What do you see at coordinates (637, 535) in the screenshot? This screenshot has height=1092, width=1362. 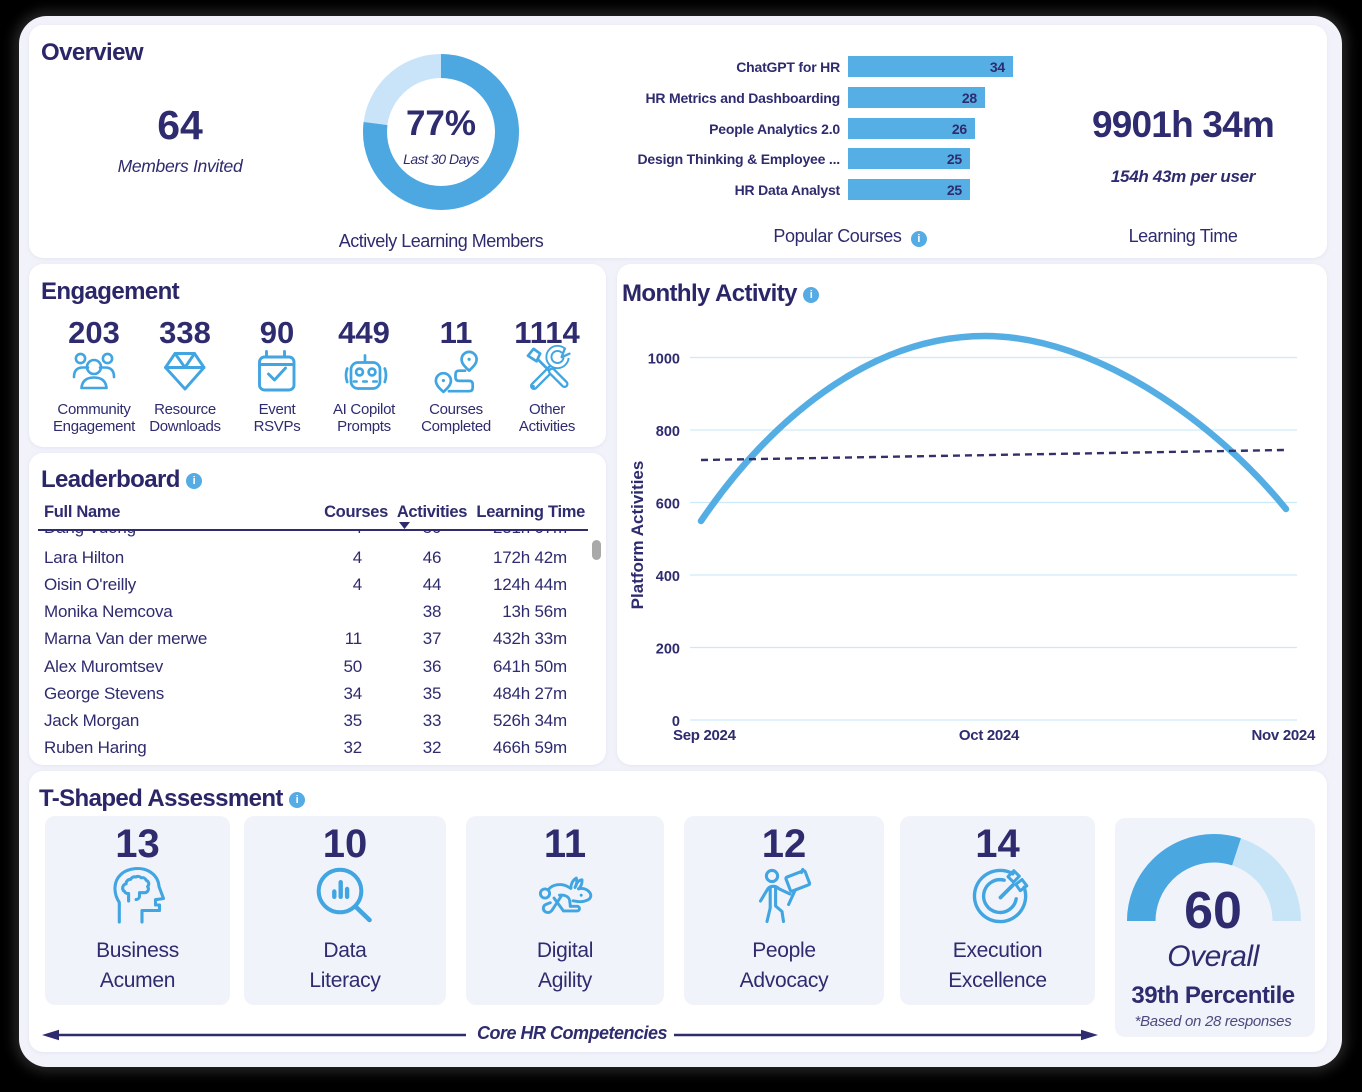 I see `svg-text: Platform Activities` at bounding box center [637, 535].